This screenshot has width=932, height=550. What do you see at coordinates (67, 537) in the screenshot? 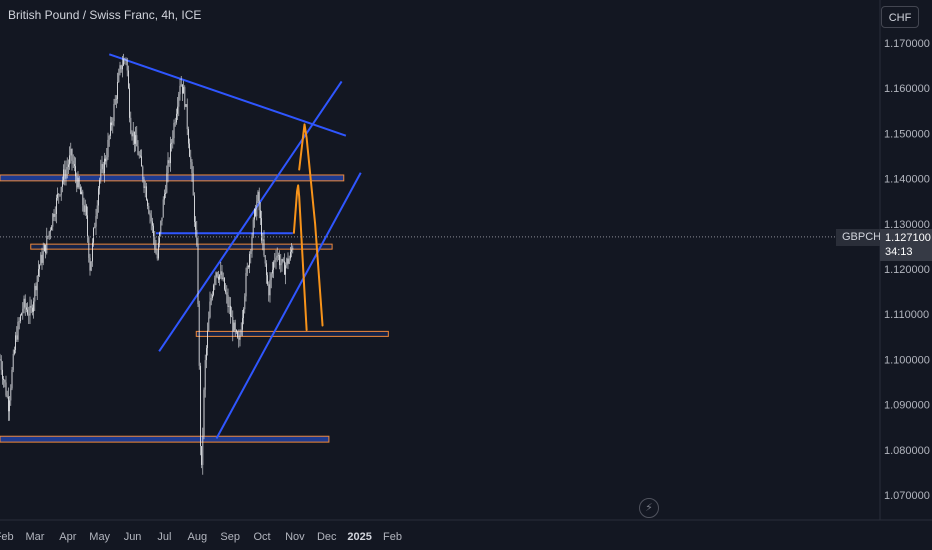
I see `time-tick-label: Apr` at bounding box center [67, 537].